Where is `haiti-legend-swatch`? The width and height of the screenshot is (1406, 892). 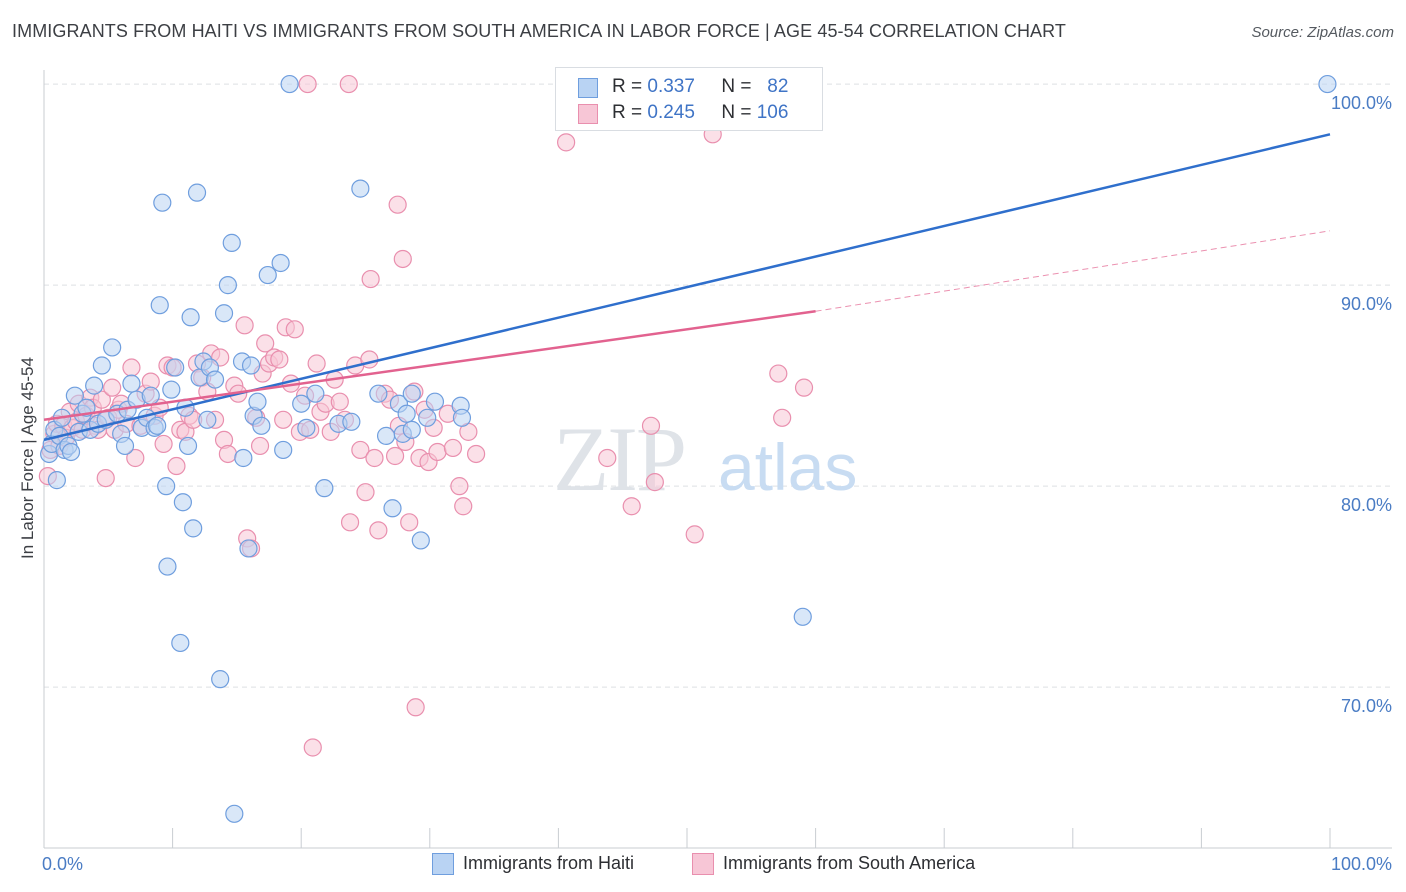
haiti-legend-swatch is located at coordinates (443, 864).